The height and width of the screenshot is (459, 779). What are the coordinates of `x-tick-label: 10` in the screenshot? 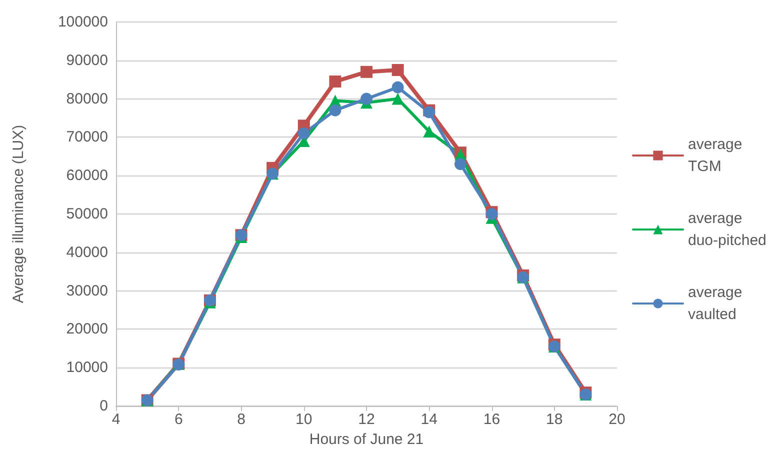 It's located at (304, 419).